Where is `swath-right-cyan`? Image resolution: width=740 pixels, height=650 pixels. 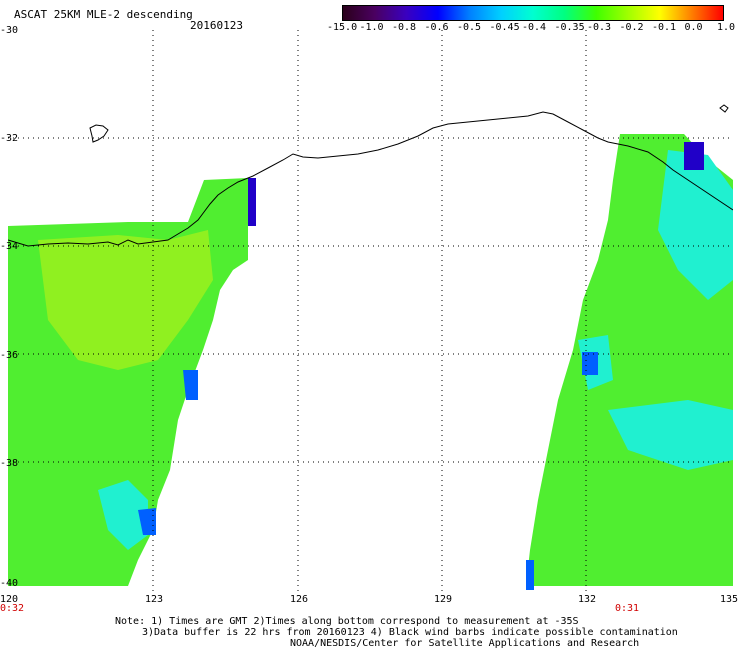
swath-right-cyan is located at coordinates (695, 225).